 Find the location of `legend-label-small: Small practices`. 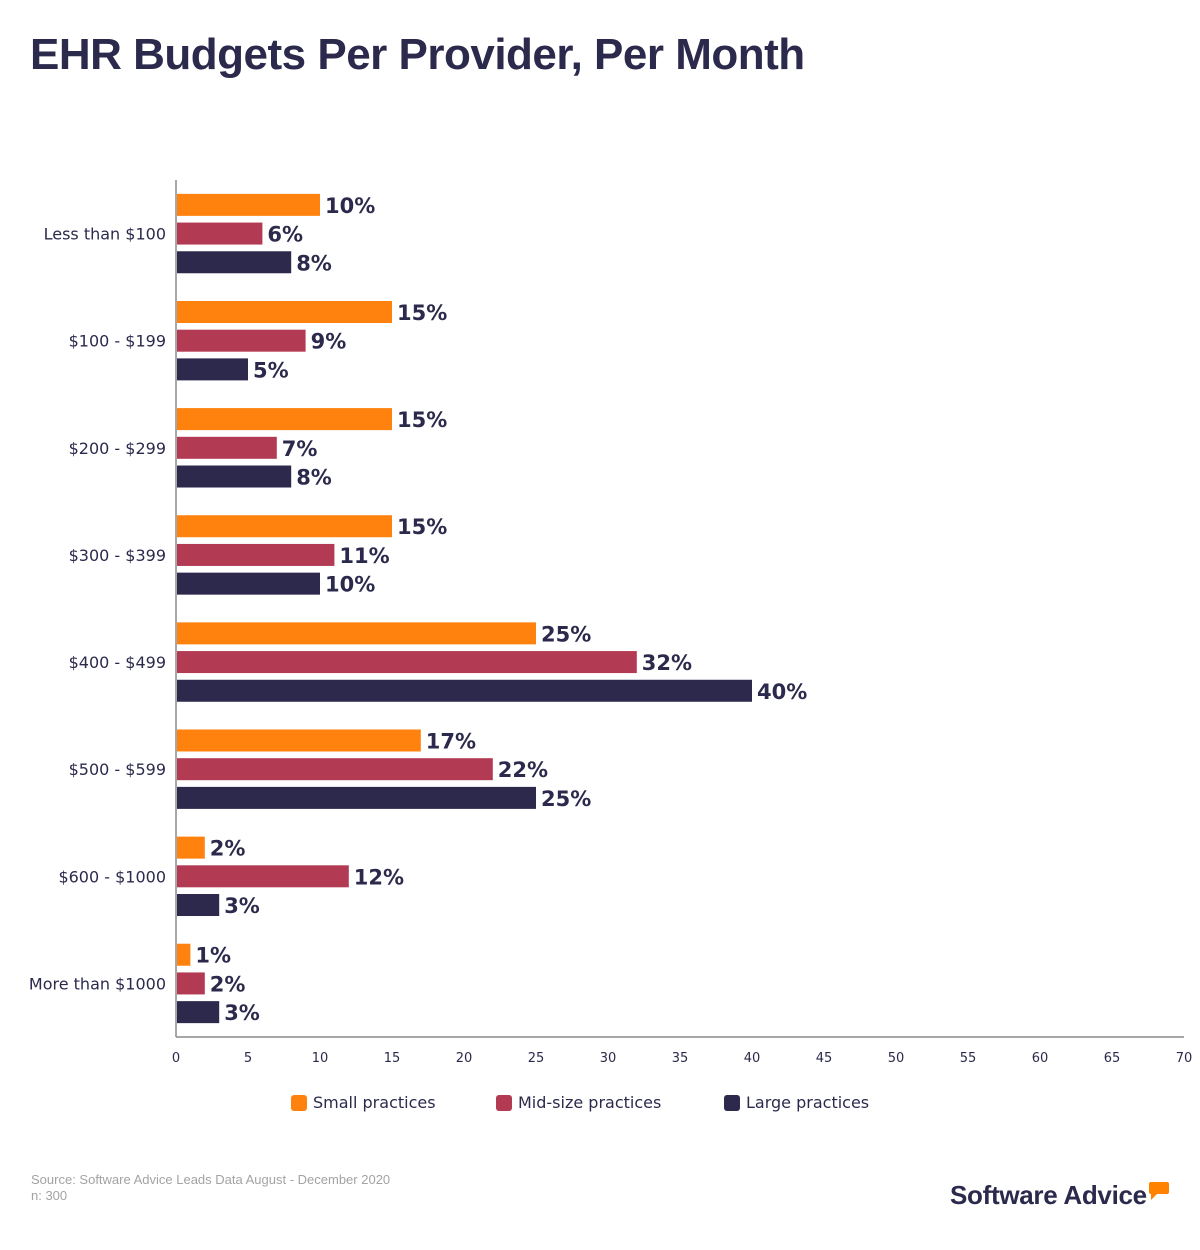

legend-label-small: Small practices is located at coordinates (374, 1102).